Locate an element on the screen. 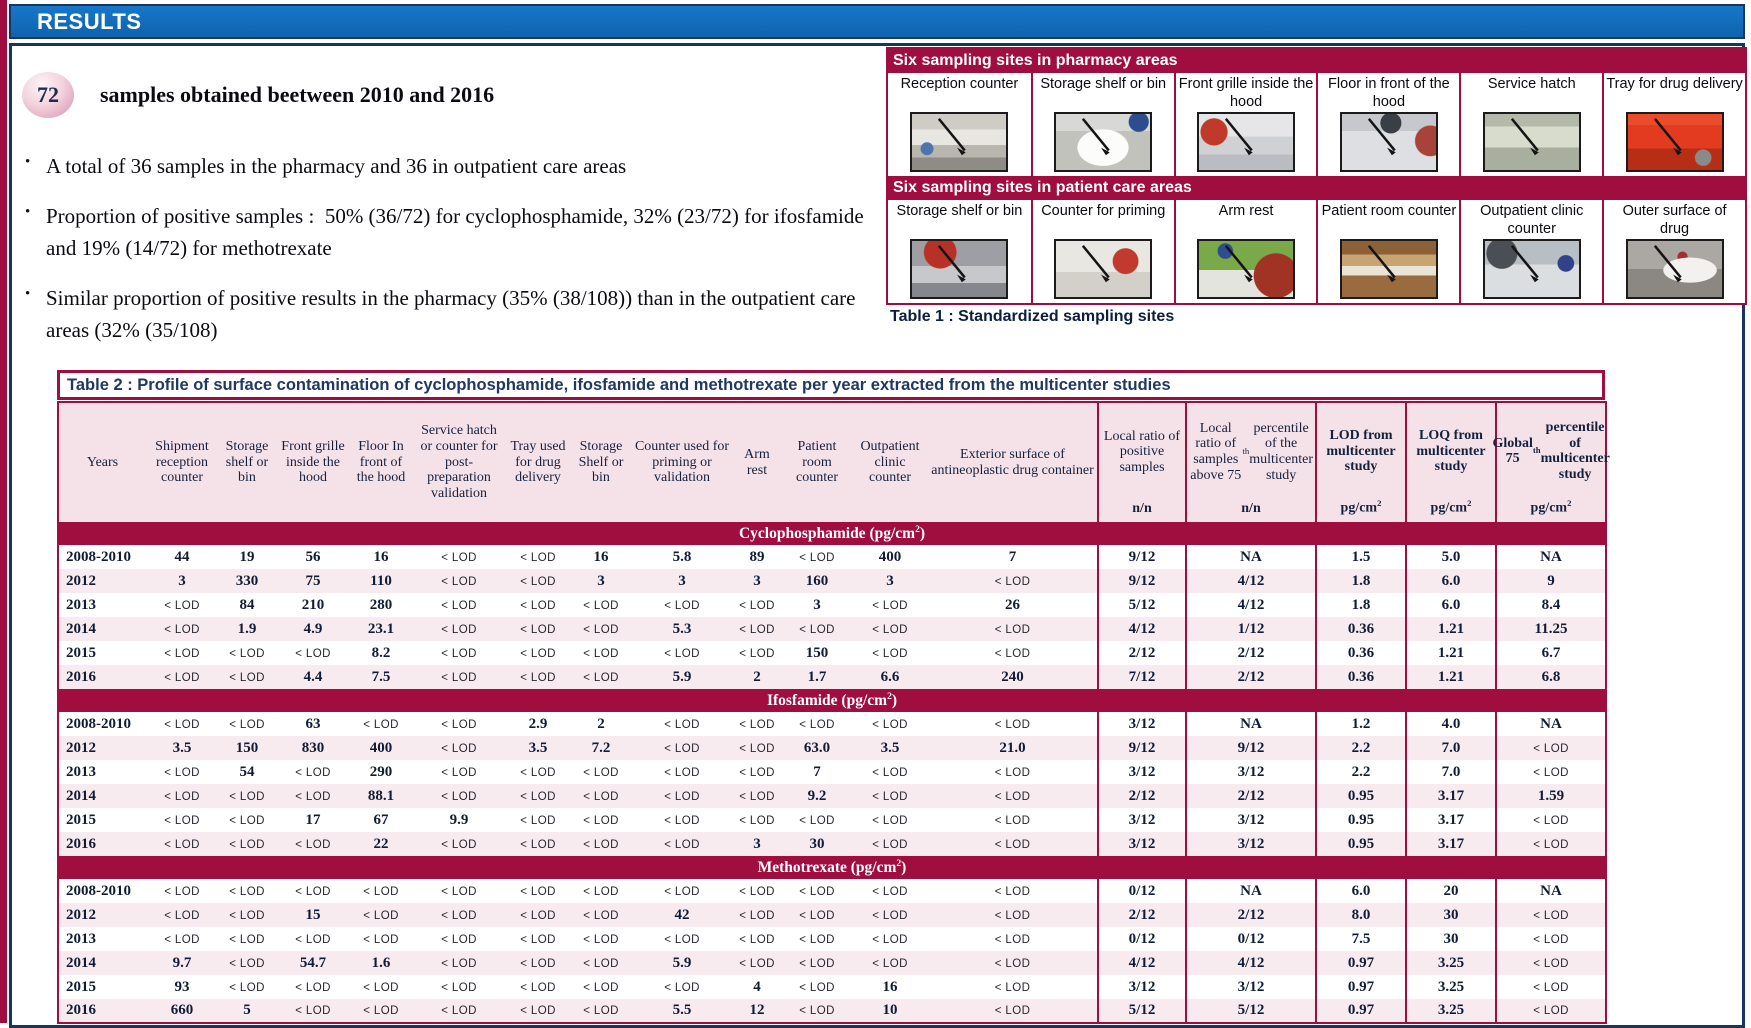 This screenshot has width=1751, height=1028. sampling-site-label: Tray for drug delivery is located at coordinates (1674, 84).